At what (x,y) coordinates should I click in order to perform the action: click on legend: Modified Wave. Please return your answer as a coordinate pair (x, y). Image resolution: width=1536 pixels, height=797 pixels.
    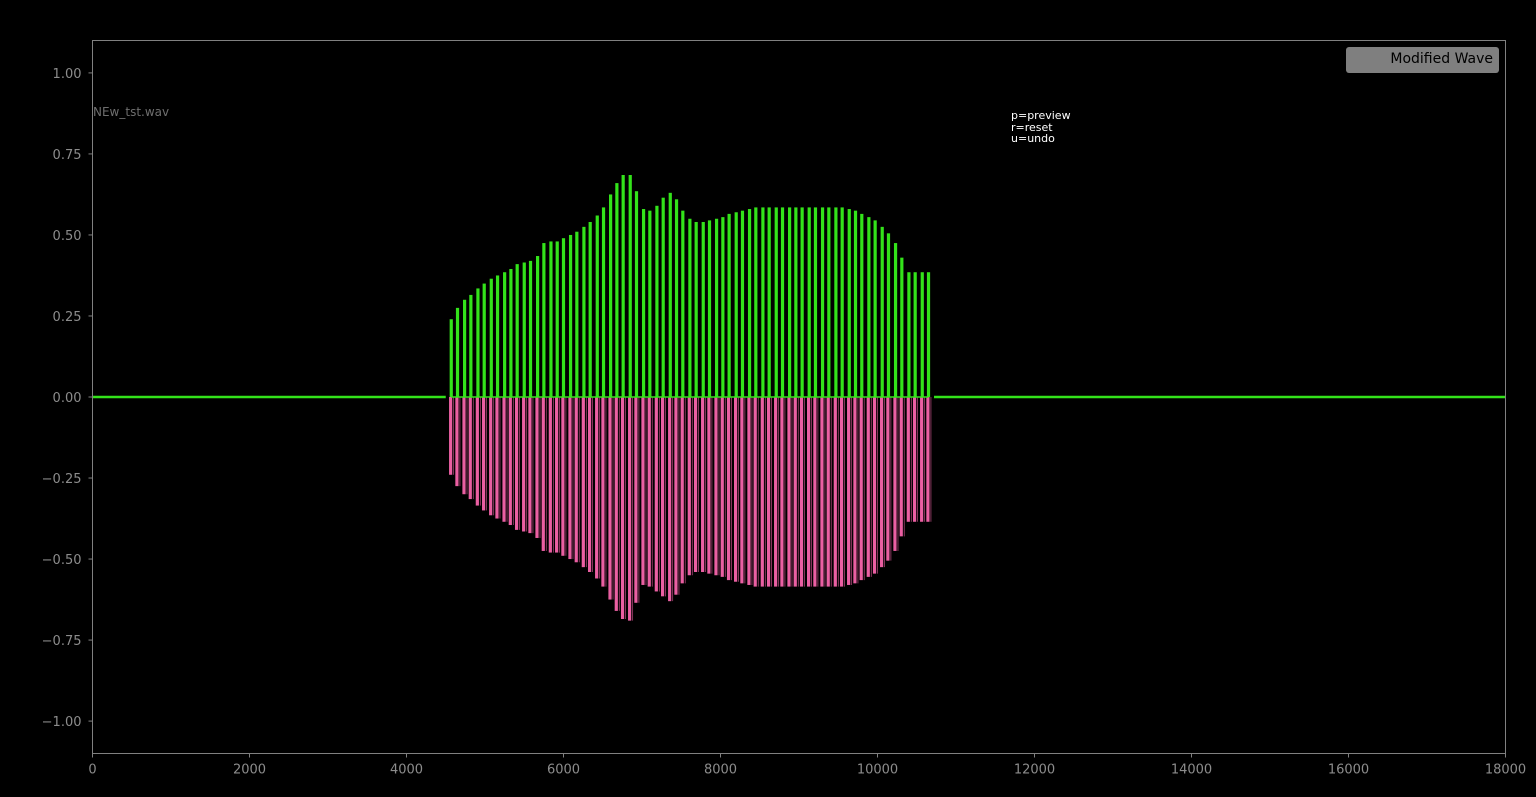
    Looking at the image, I should click on (1422, 60).